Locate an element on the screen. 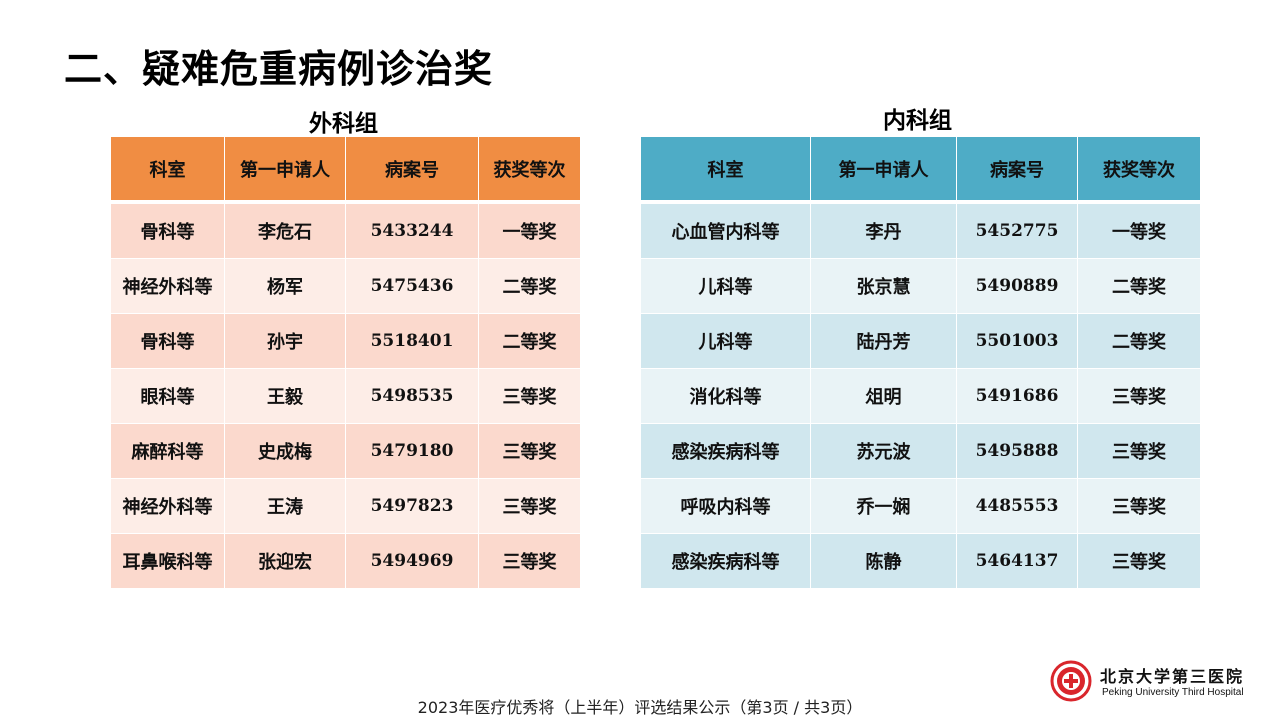 The width and height of the screenshot is (1280, 720). table-row: 心血管内科等 李丹 5452775 一等奖 is located at coordinates (920, 229).